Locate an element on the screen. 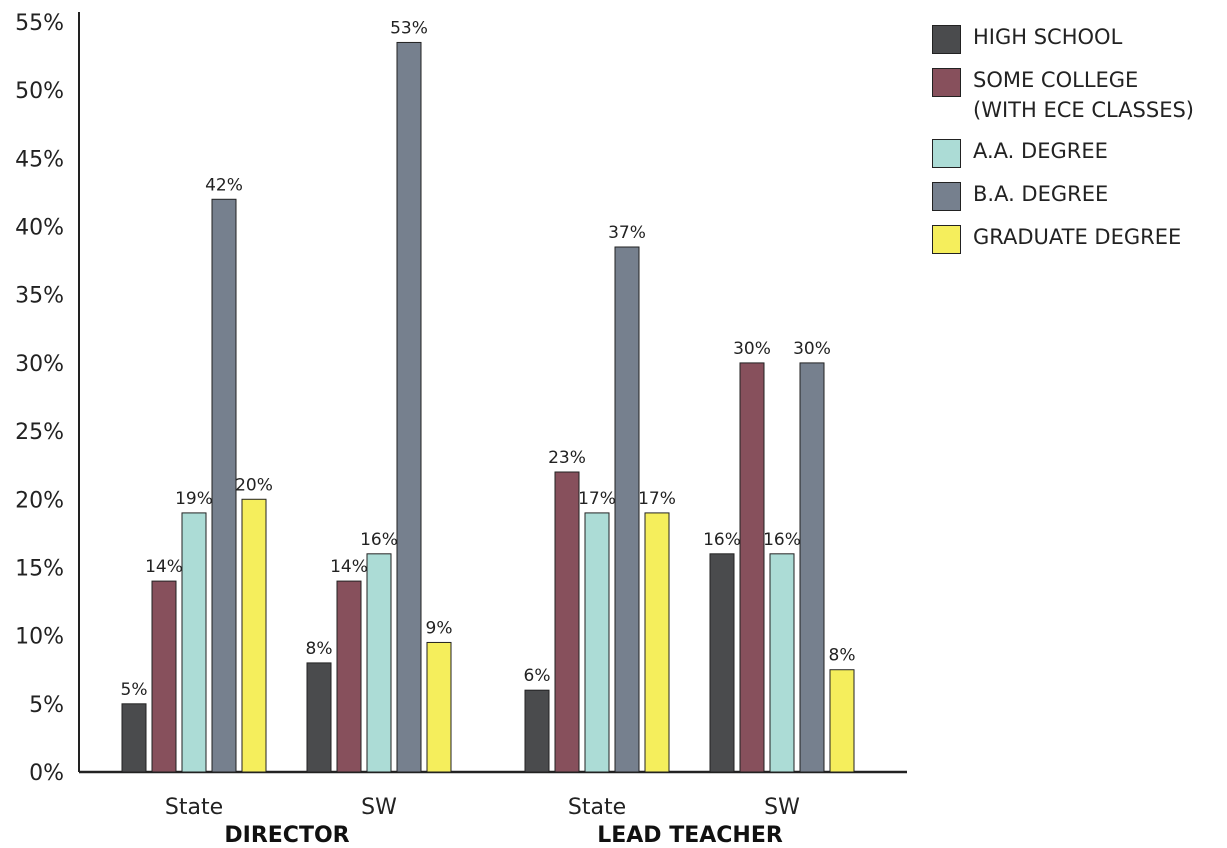 The image size is (1227, 848). bar-value-label: 53% is located at coordinates (409, 28).